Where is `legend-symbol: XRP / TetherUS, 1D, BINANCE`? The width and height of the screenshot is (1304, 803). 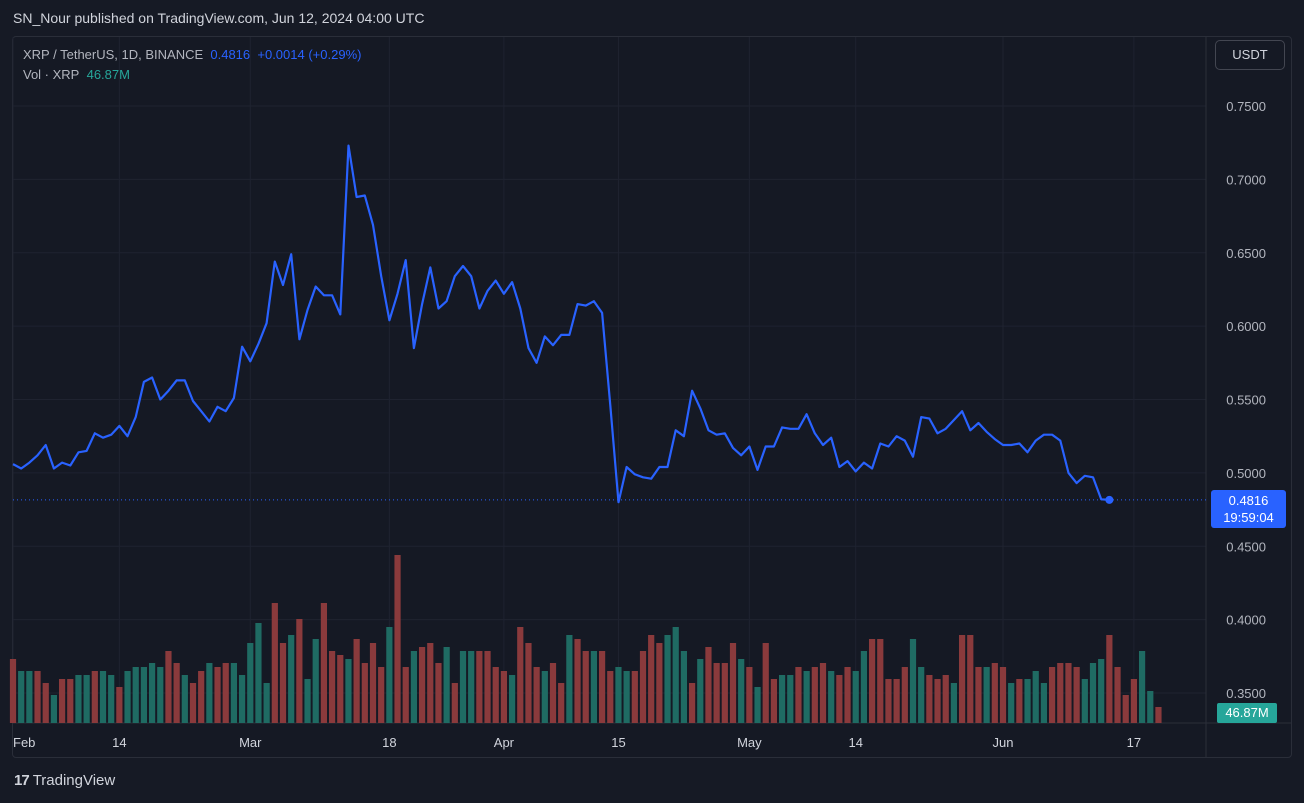 legend-symbol: XRP / TetherUS, 1D, BINANCE is located at coordinates (113, 54).